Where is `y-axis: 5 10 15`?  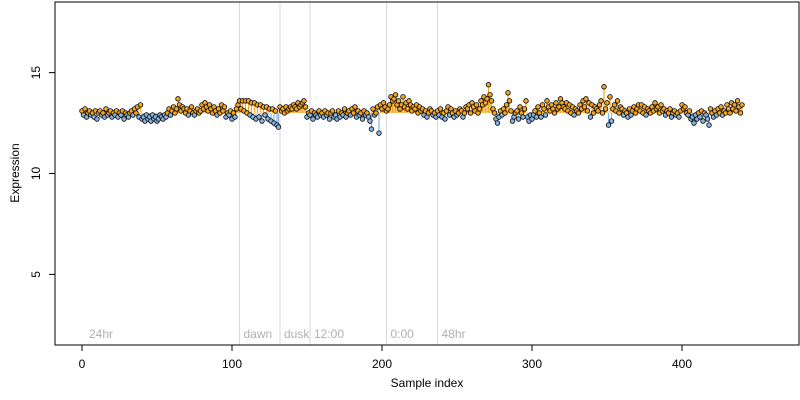 y-axis: 5 10 15 is located at coordinates (42, 172).